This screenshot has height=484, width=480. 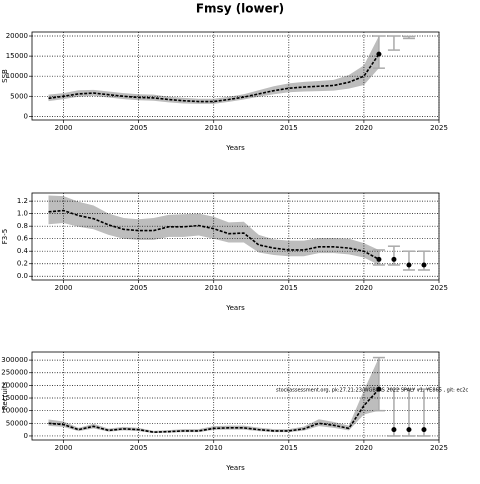 I want to click on y-tick-label: 0.6, so click(x=23, y=239).